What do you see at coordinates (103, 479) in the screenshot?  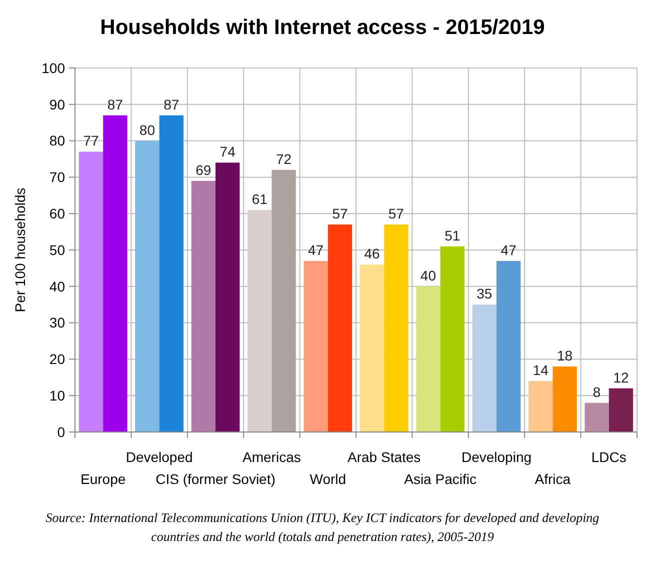 I see `x-tick-label: Europe` at bounding box center [103, 479].